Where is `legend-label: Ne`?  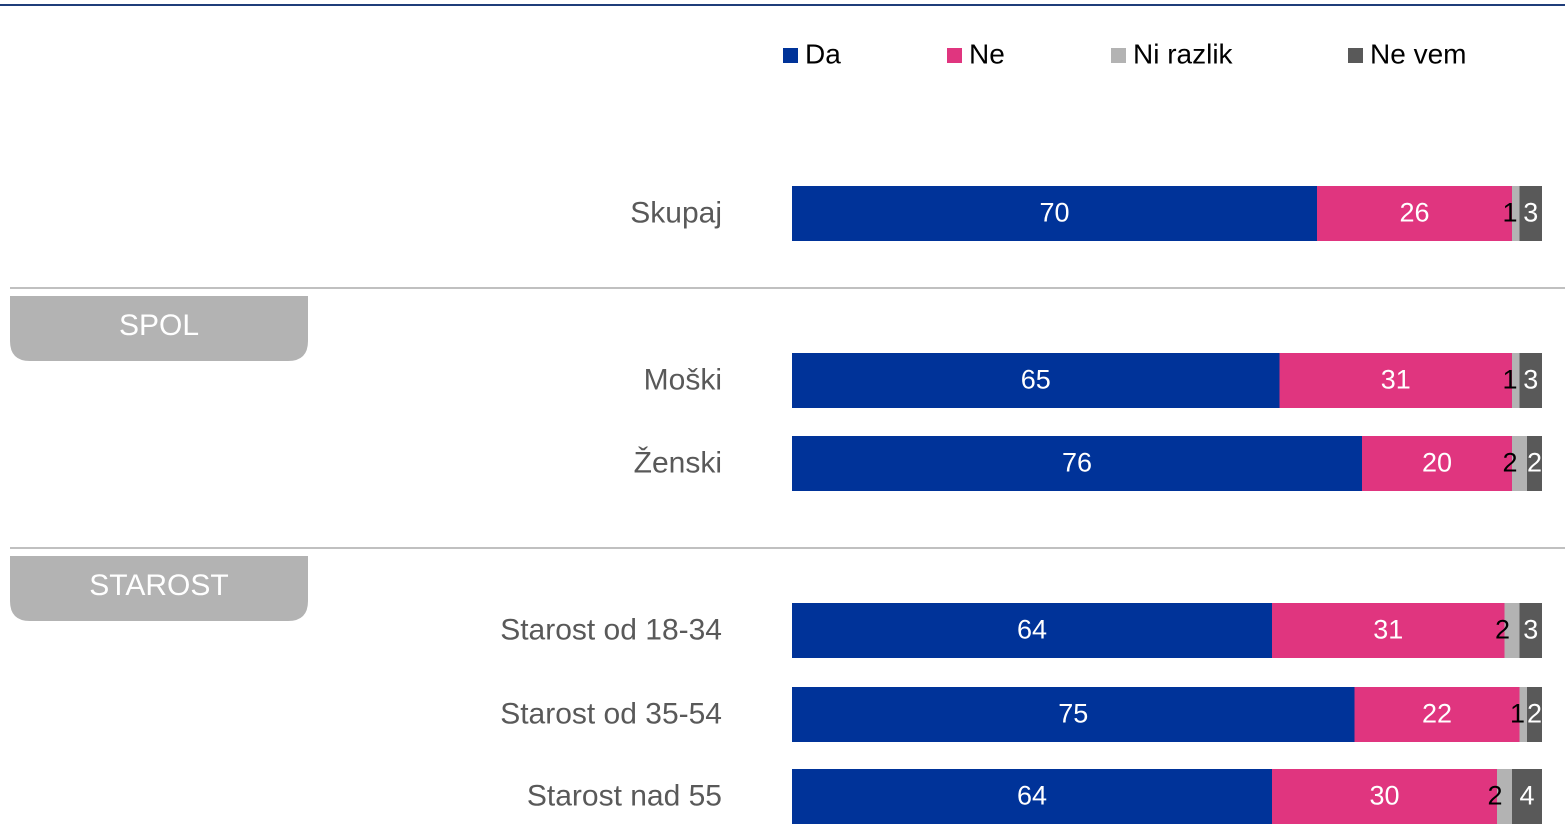 legend-label: Ne is located at coordinates (987, 53).